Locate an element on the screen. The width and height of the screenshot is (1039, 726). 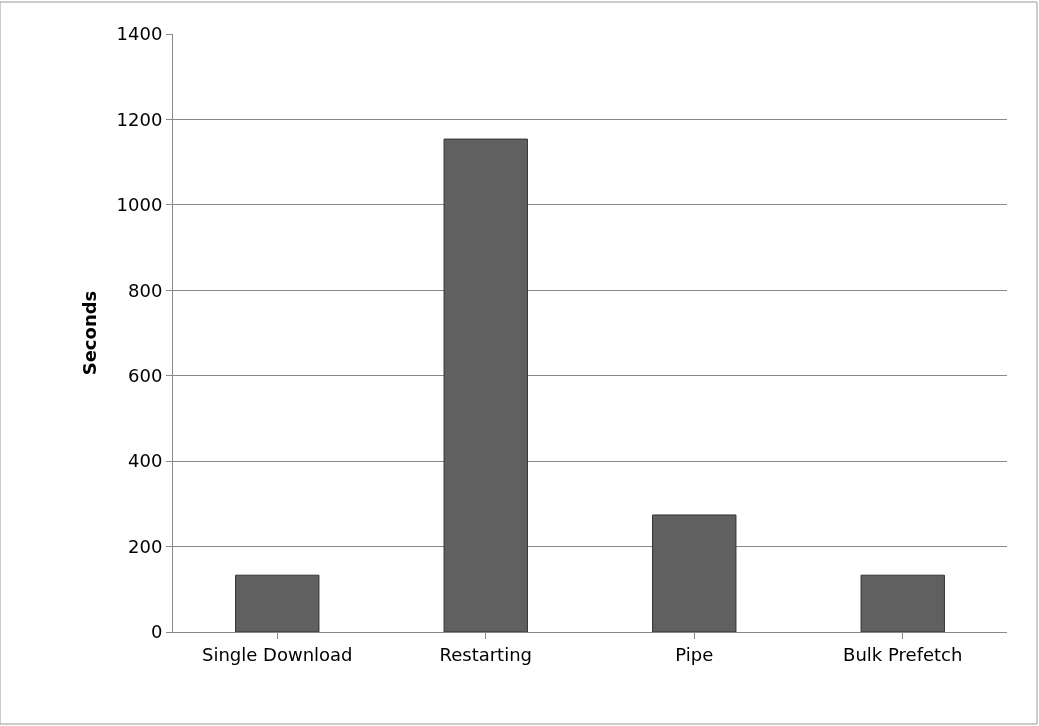
x-tick-label: Pipe is located at coordinates (694, 654).